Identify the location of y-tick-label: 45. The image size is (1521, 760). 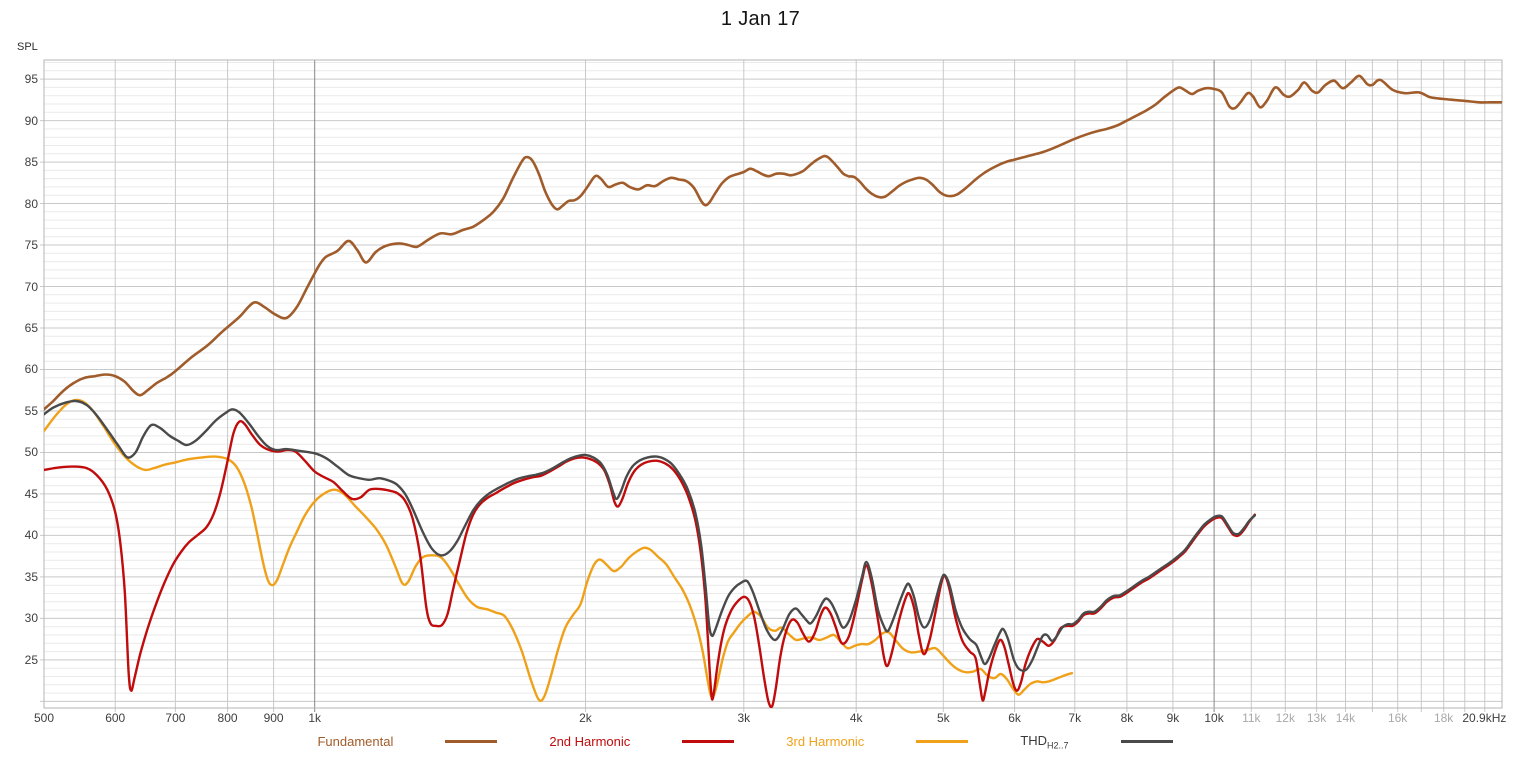
(31, 493).